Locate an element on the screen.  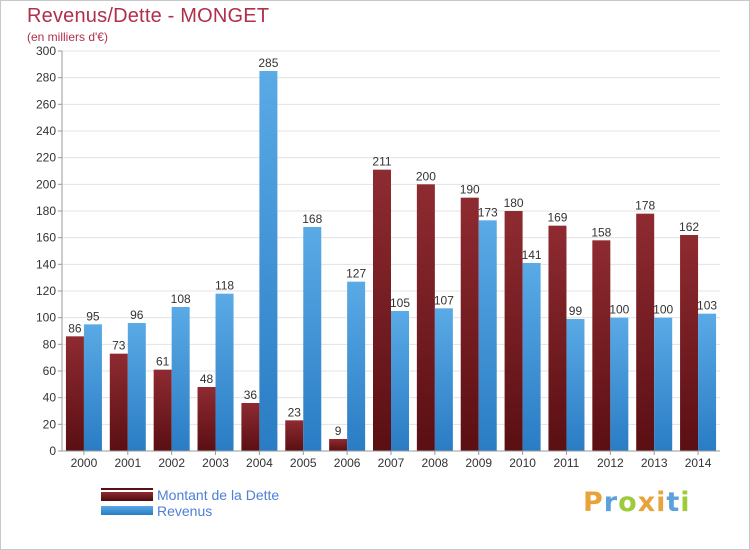
bar-revenus-2007 is located at coordinates (400, 381).